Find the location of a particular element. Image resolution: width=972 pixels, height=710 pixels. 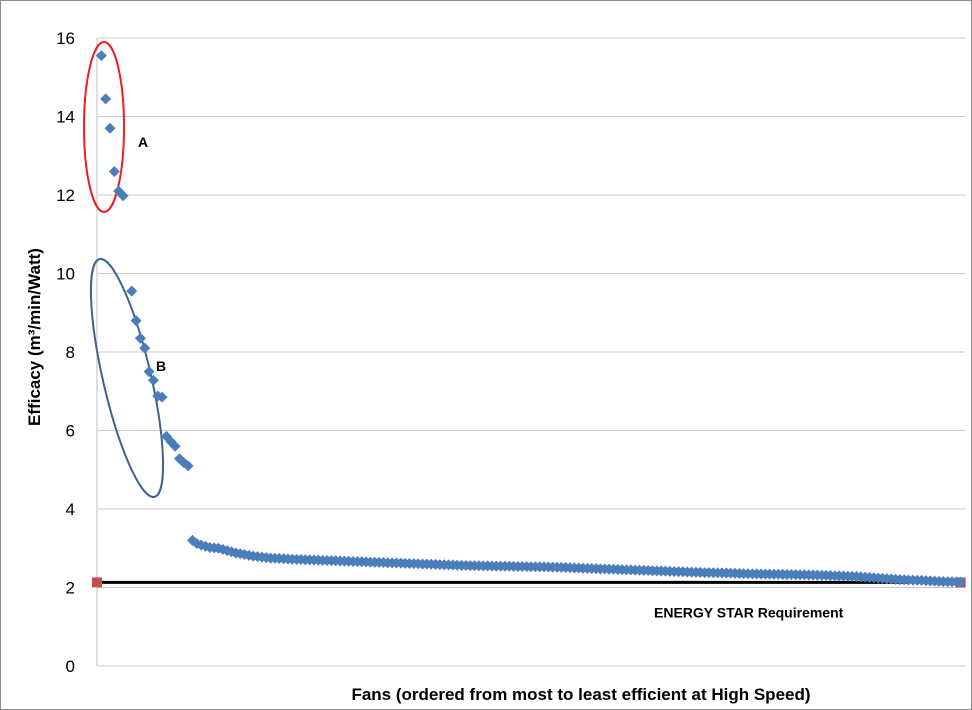

group-a-label: A is located at coordinates (143, 142).